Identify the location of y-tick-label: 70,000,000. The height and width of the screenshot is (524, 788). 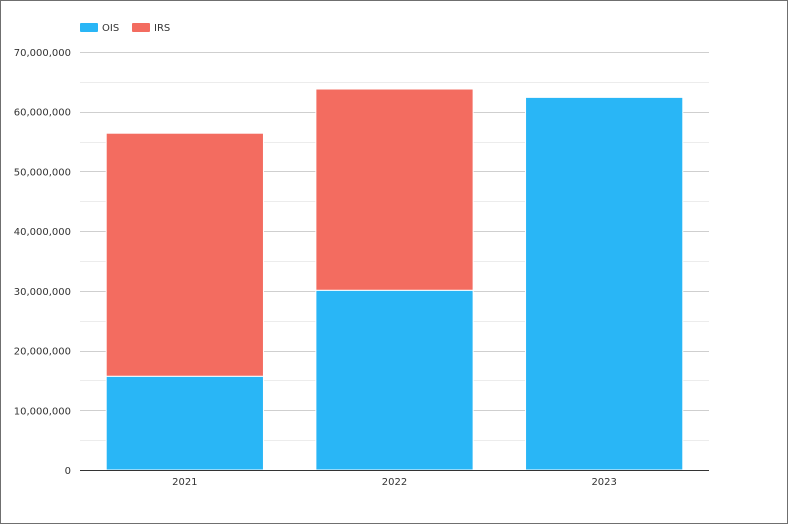
(42, 53).